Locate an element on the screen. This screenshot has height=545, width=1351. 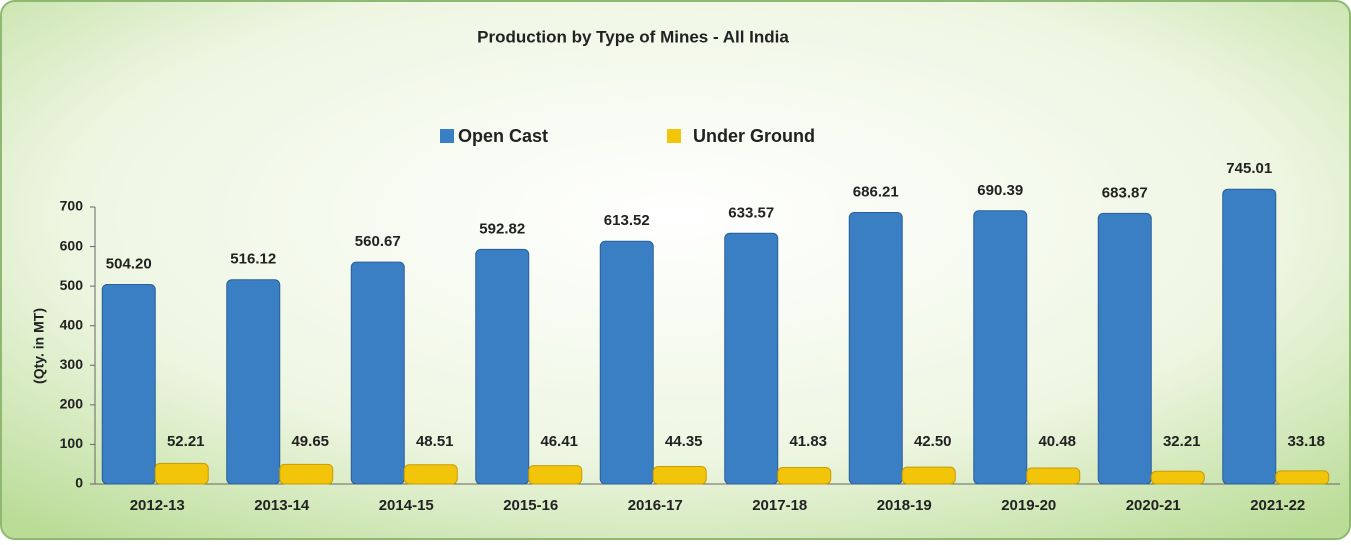
data-label: 46.41 is located at coordinates (559, 441).